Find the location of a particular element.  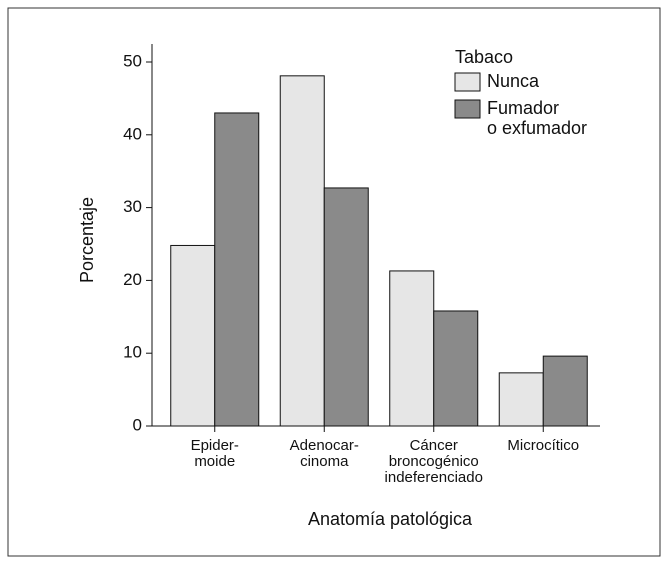

y-tick-label: 10 is located at coordinates (132, 352).